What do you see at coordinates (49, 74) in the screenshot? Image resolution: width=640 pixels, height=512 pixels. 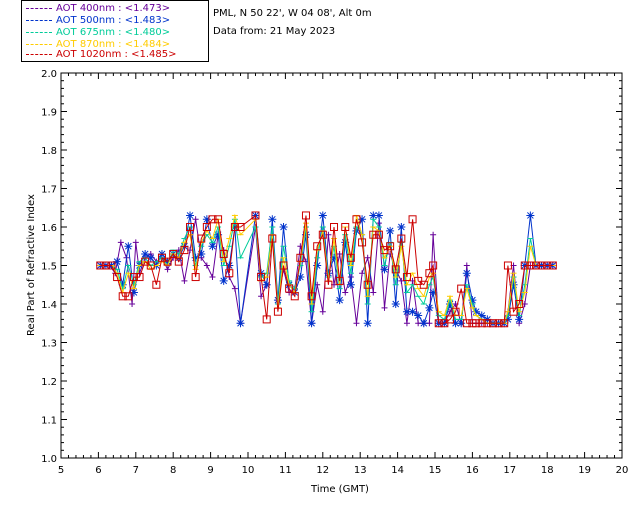 I see `y-tick-label: 2.0` at bounding box center [49, 74].